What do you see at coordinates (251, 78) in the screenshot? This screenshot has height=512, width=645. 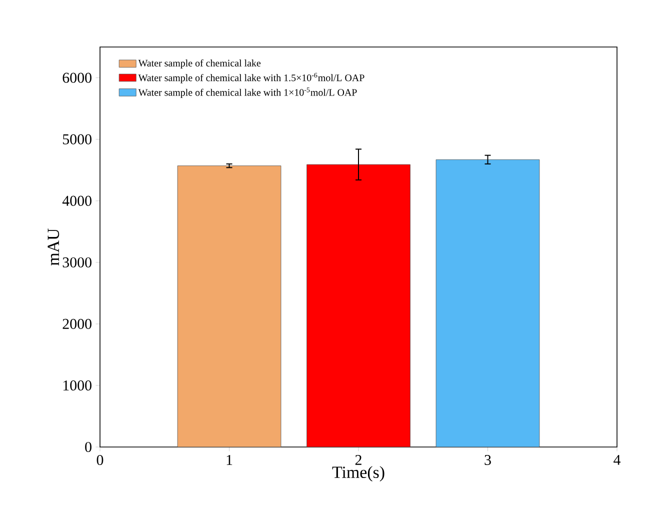 I see `legend-label: Water sample of chemical lake with 1.5×10$^{-6}$mol/L OAP` at bounding box center [251, 78].